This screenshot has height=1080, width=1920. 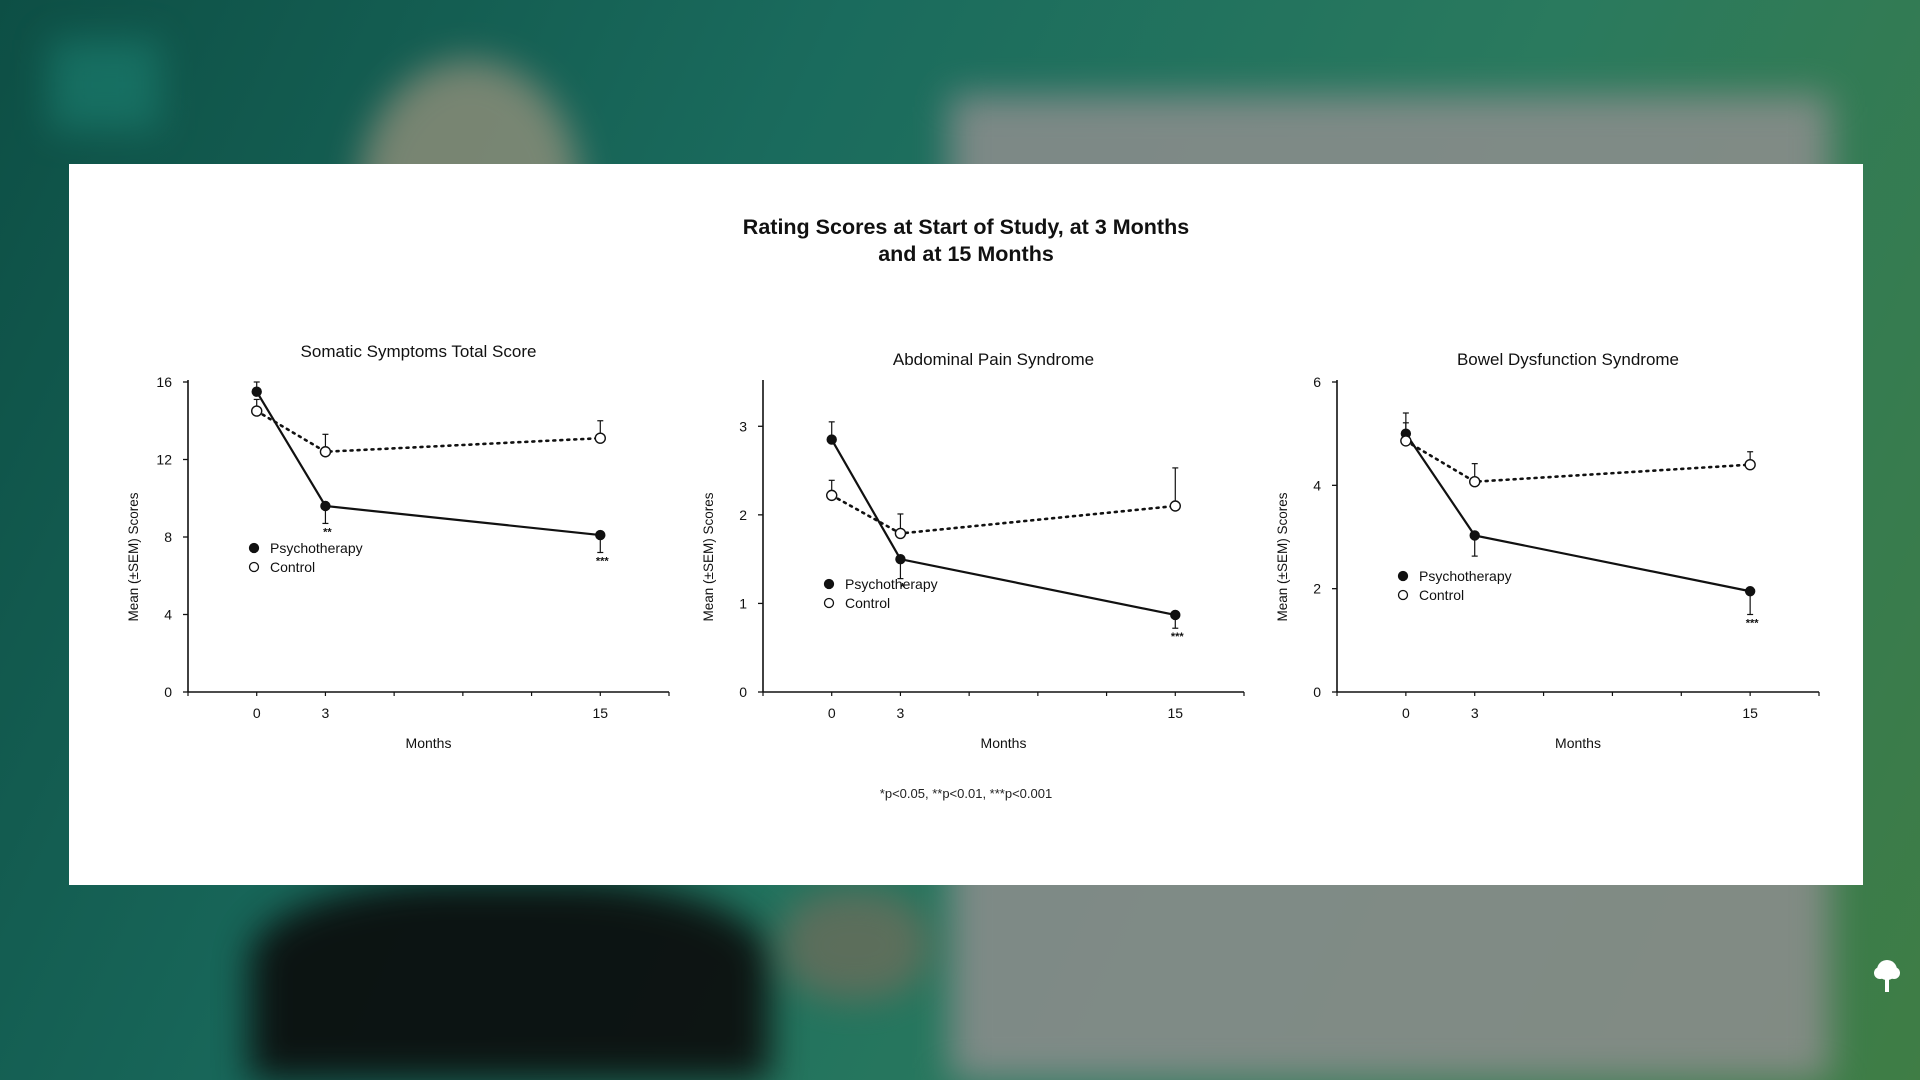 What do you see at coordinates (993, 359) in the screenshot?
I see `chart-title: Abdominal Pain Syndrome` at bounding box center [993, 359].